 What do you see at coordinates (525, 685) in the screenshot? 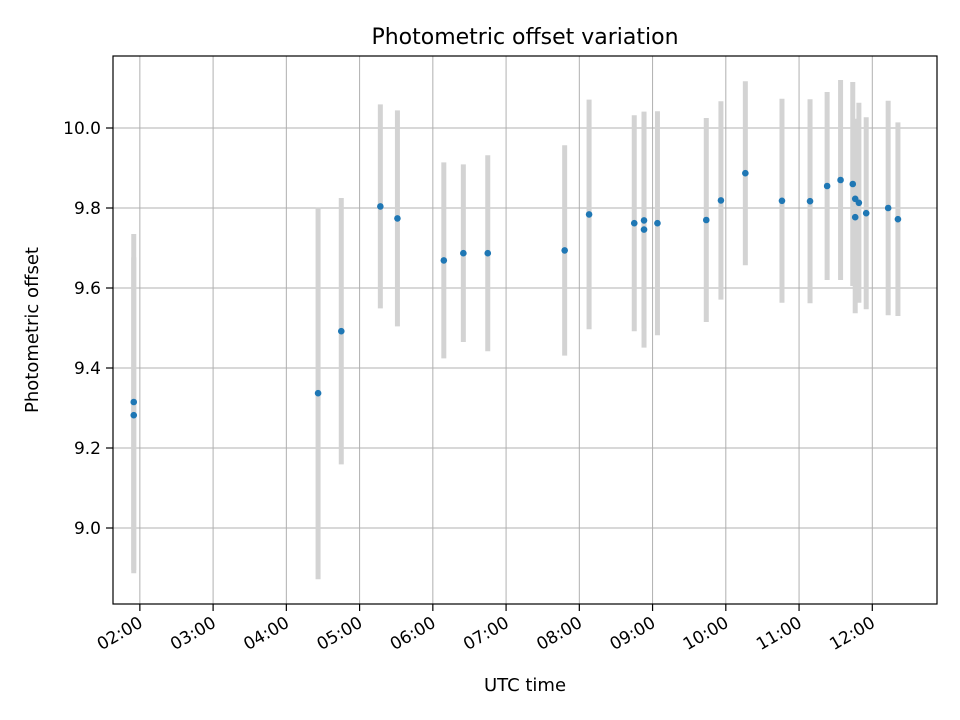
I see `x-axis-label: UTC time` at bounding box center [525, 685].